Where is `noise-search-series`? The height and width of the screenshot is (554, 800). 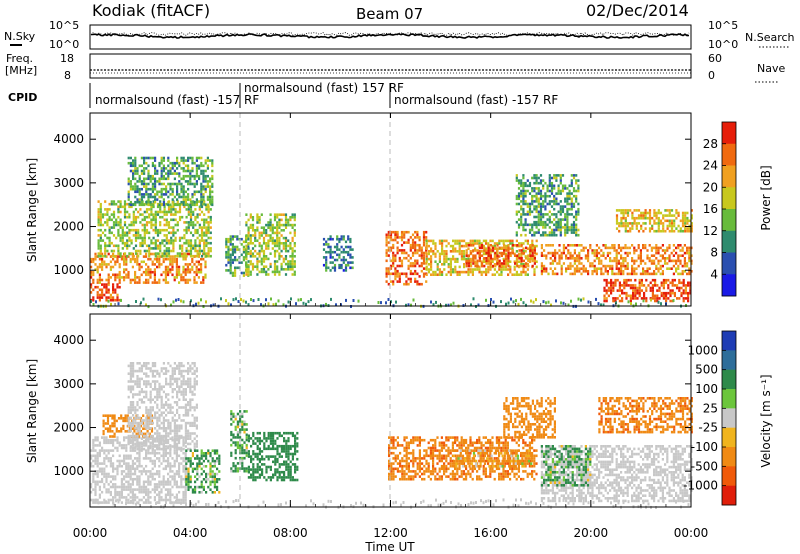 noise-search-series is located at coordinates (390, 34).